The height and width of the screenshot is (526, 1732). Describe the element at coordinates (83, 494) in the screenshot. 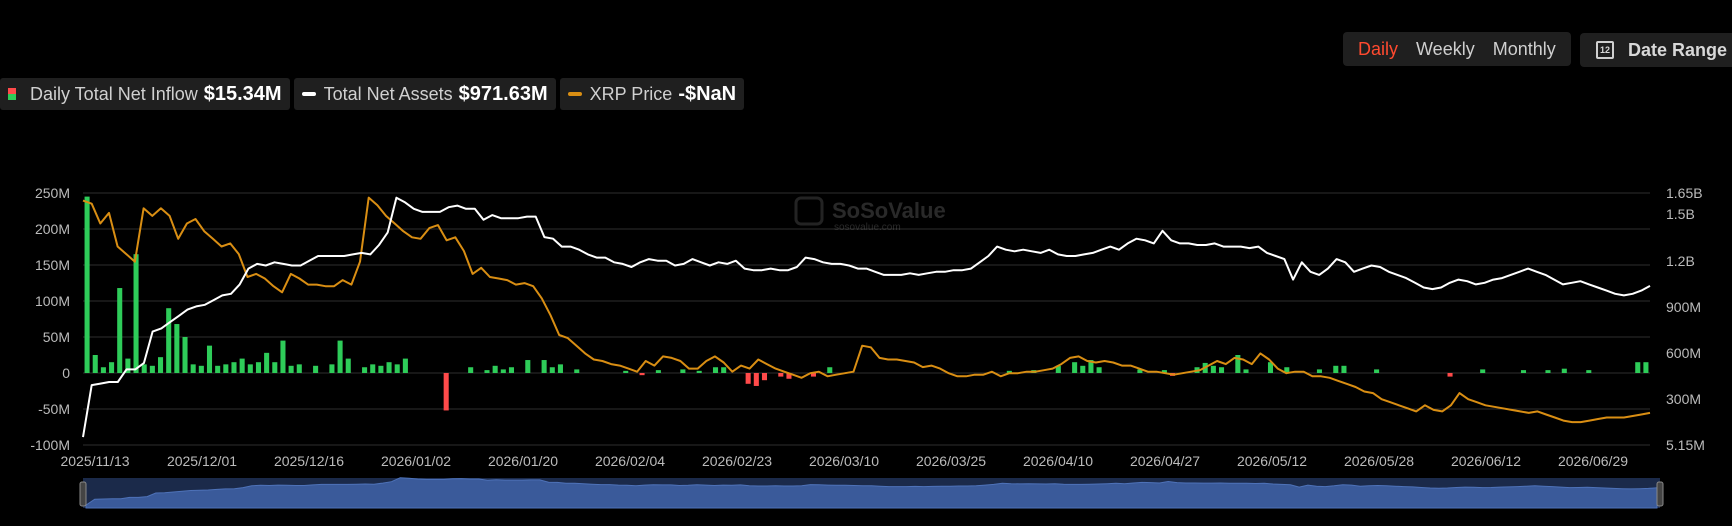

I see `navigator-left-handle` at that location.